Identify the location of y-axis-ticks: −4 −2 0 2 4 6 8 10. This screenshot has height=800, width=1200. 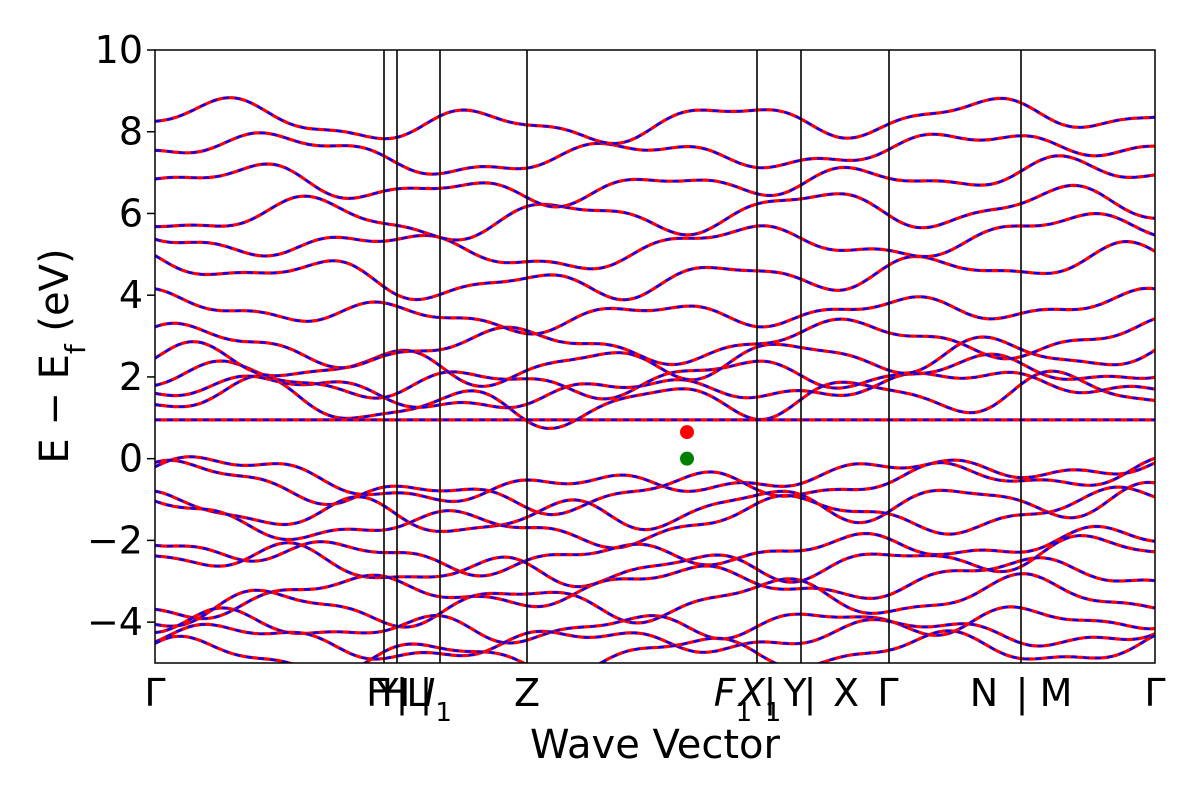
(121, 336).